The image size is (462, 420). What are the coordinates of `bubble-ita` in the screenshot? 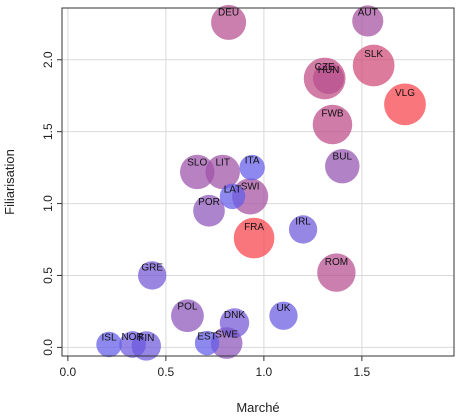 It's located at (252, 167).